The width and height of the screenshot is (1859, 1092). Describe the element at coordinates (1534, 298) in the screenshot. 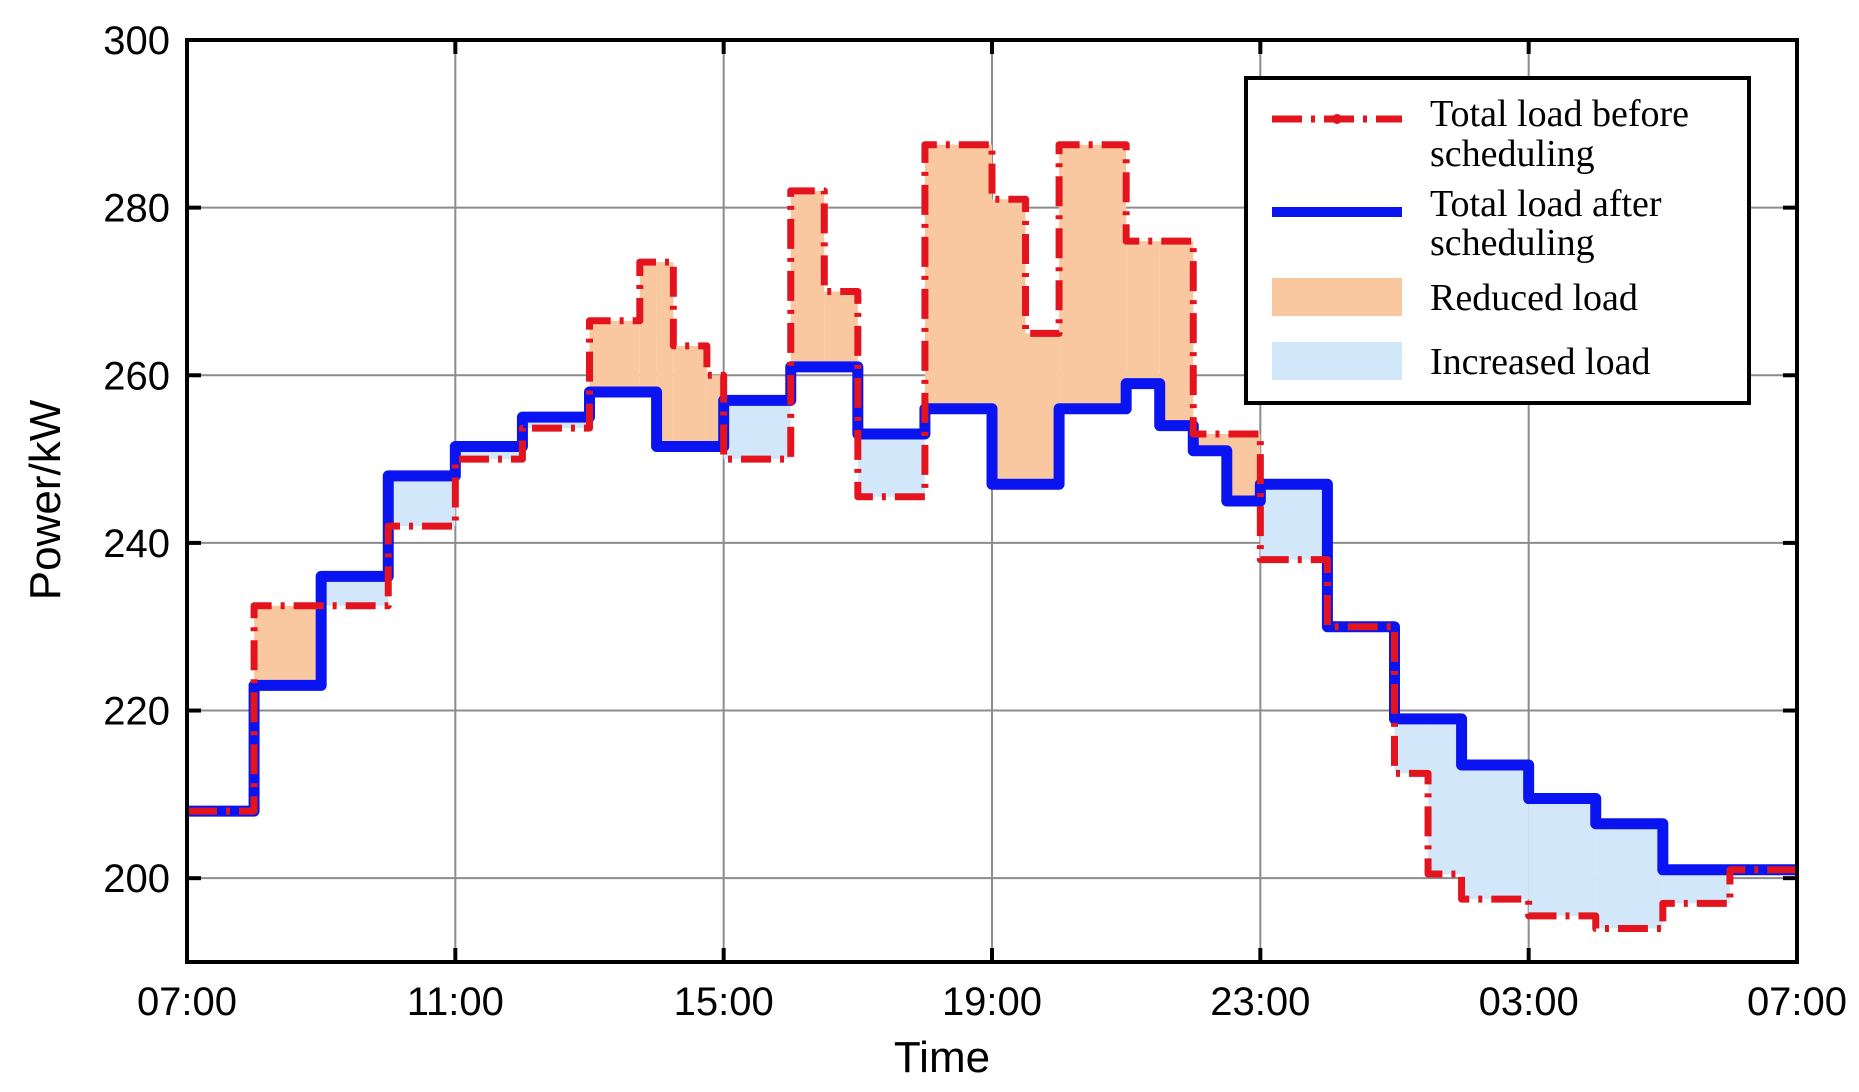

I see `legend-reduced-label: Reduced load` at that location.